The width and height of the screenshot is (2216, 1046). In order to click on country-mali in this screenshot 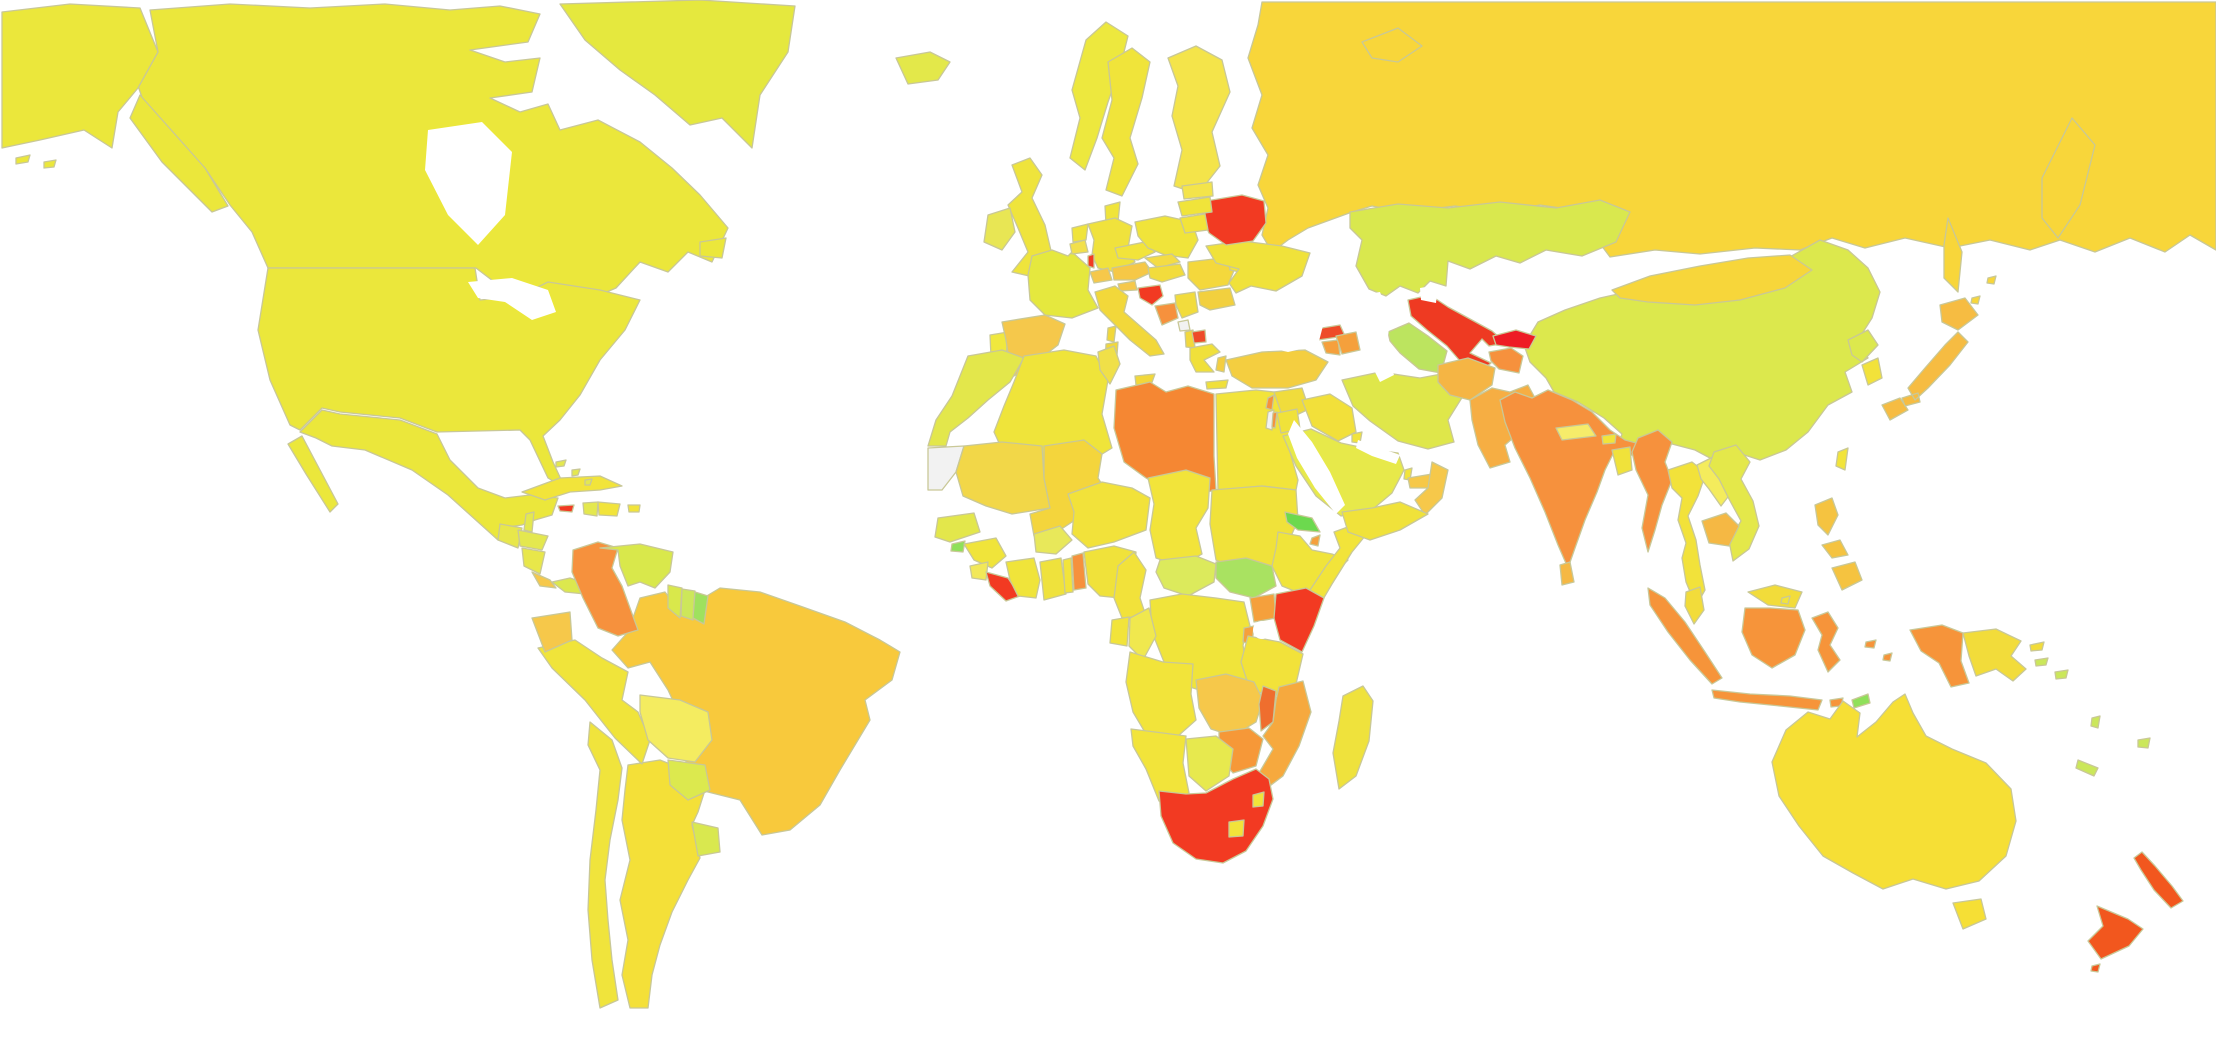, I will do `click(1069, 488)`.